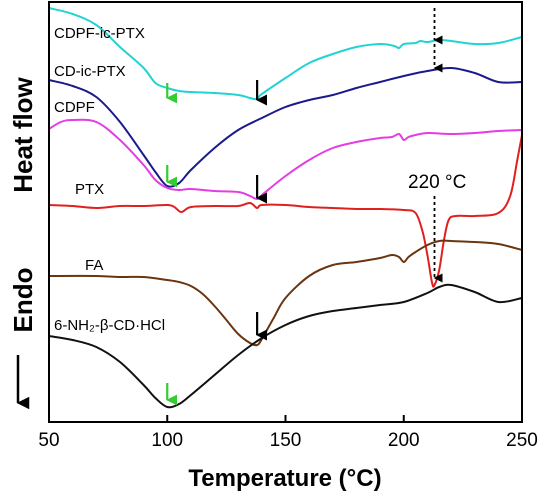 The height and width of the screenshot is (499, 550). I want to click on x-tick-label-250: 250, so click(522, 440).